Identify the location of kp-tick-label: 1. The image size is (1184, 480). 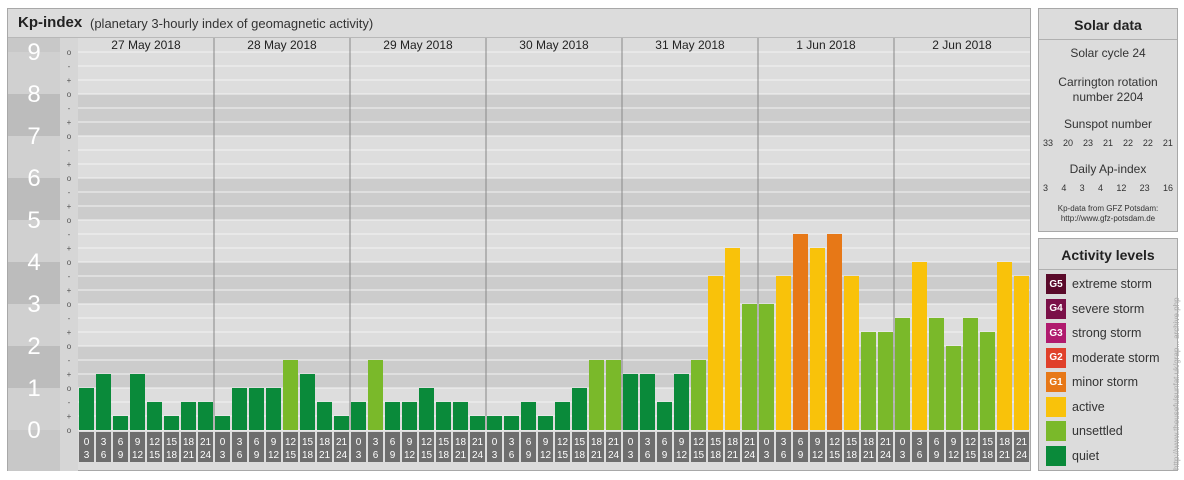
(33, 388).